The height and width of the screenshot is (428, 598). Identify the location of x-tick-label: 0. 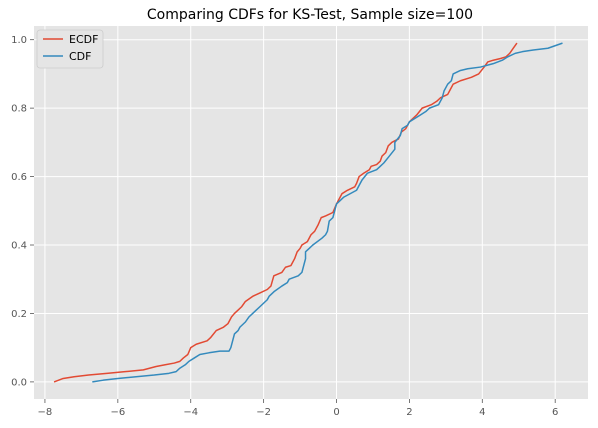
(336, 412).